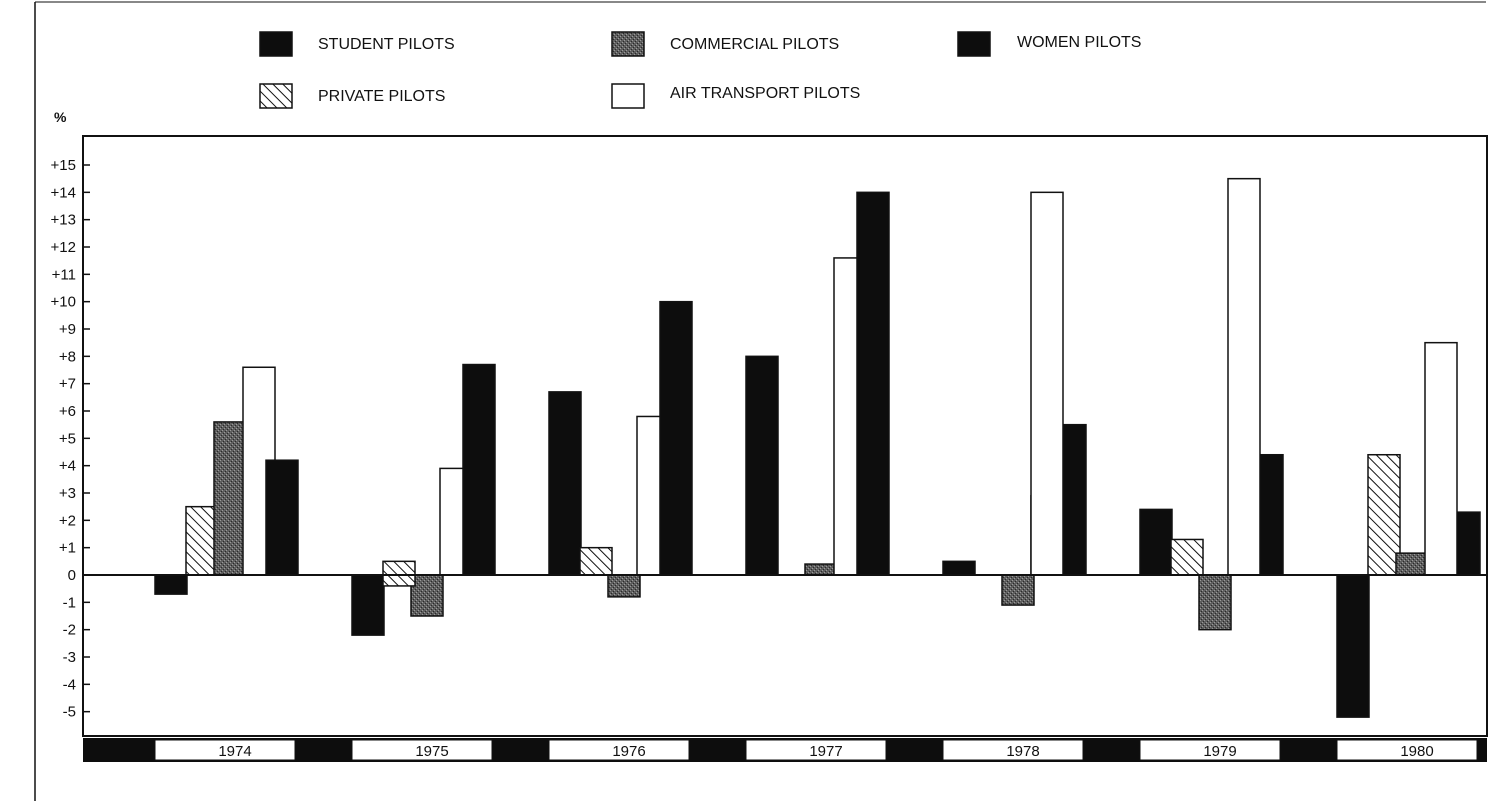  I want to click on y-tick-label: +15, so click(63, 165).